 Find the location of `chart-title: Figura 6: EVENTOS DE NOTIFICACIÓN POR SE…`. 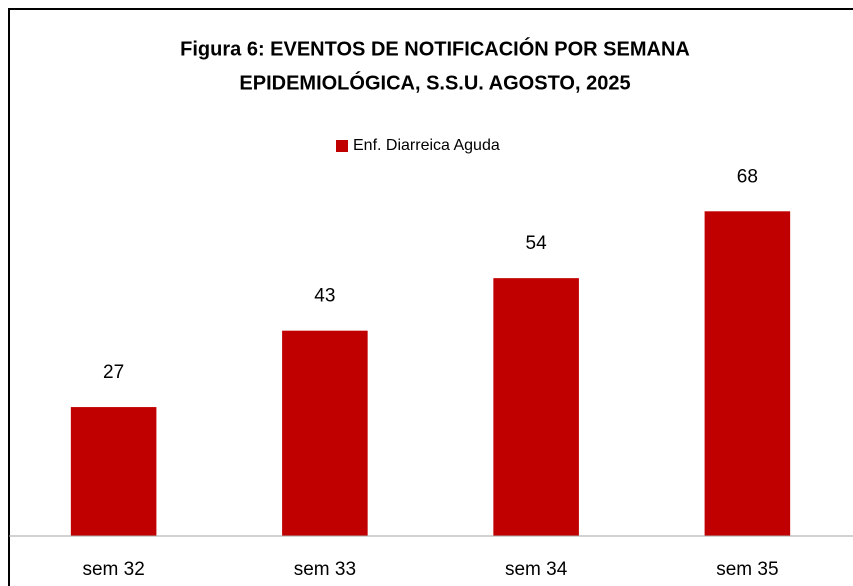

chart-title: Figura 6: EVENTOS DE NOTIFICACIÓN POR SE… is located at coordinates (435, 48).